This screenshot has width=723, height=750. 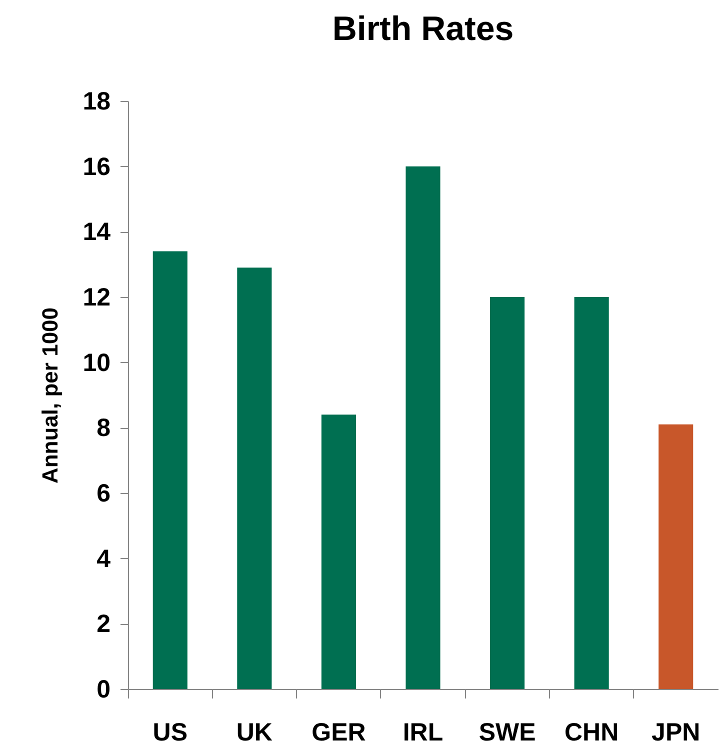 I want to click on x-tick-label: SWE, so click(x=507, y=732).